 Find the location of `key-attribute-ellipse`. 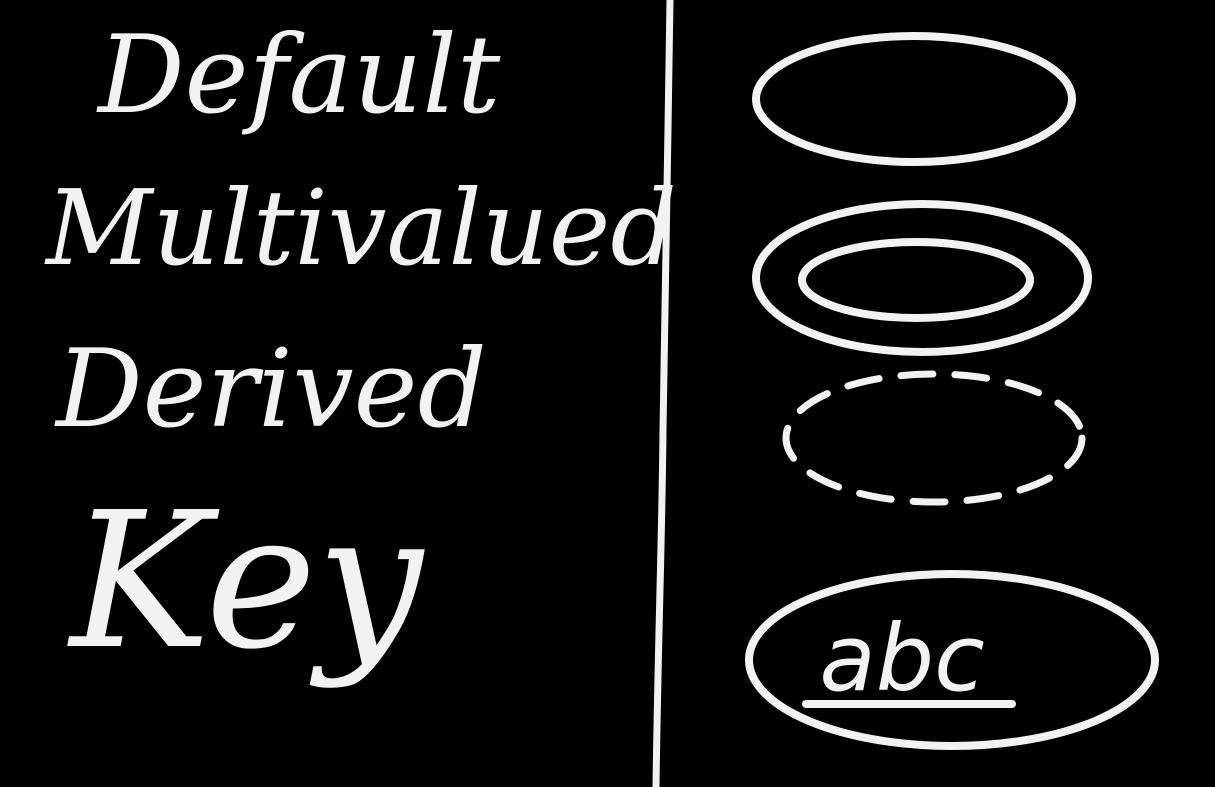

key-attribute-ellipse is located at coordinates (952, 660).